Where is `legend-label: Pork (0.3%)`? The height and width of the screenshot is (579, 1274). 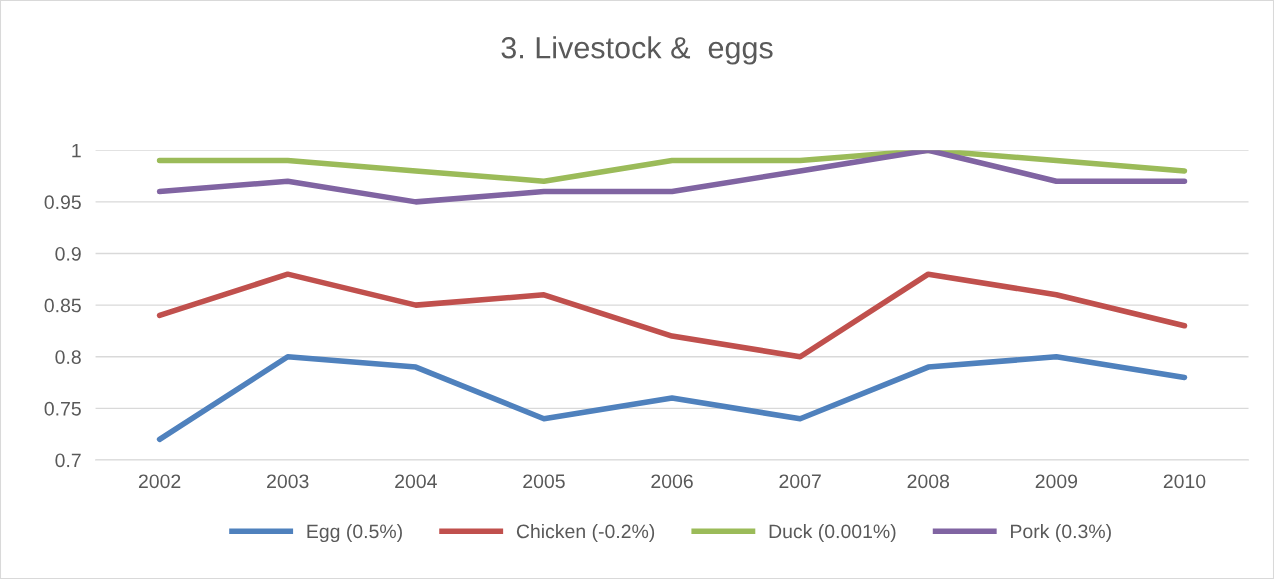 legend-label: Pork (0.3%) is located at coordinates (1061, 533).